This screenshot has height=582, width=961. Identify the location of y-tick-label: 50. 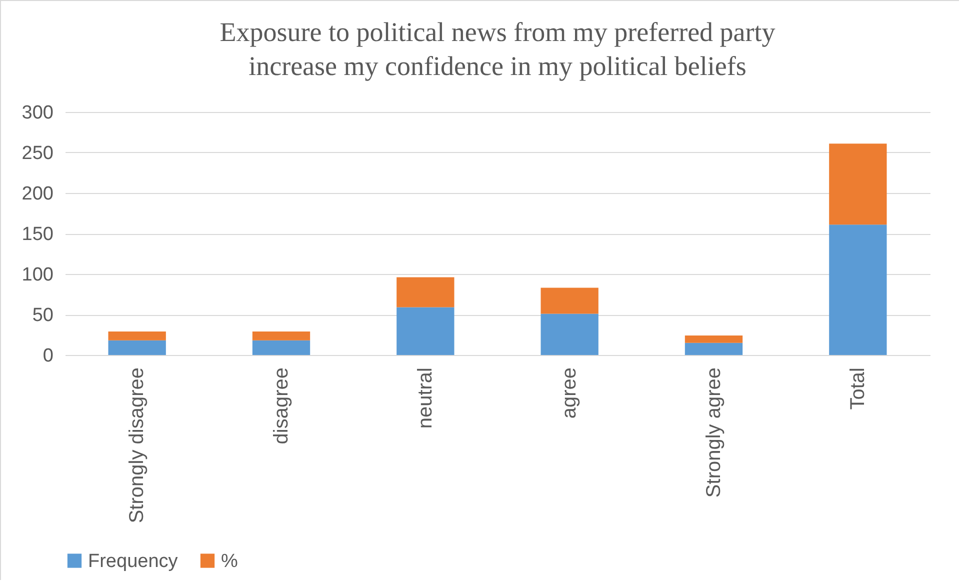
(43, 315).